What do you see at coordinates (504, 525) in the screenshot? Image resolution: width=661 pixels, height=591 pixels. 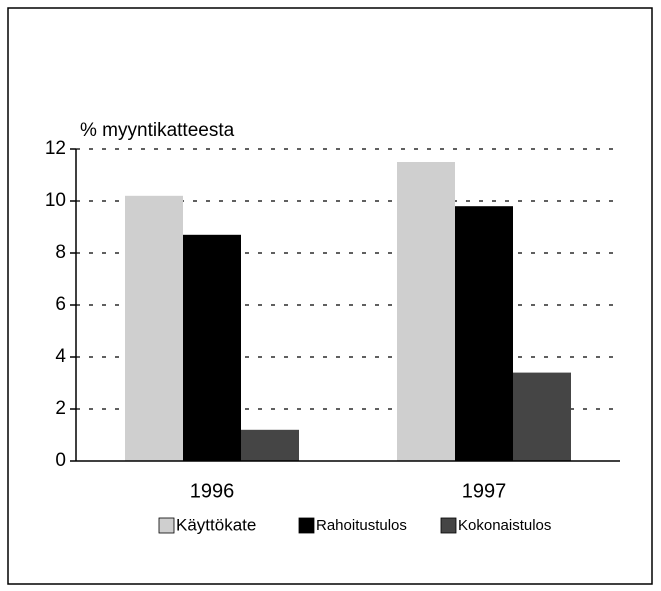 I see `legend-label: Kokonaistulos` at bounding box center [504, 525].